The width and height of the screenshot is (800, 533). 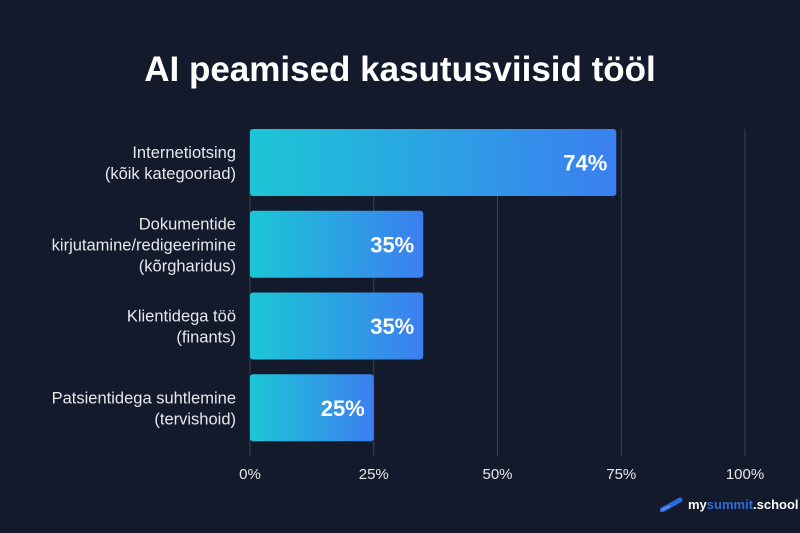 What do you see at coordinates (184, 153) in the screenshot?
I see `category-label-line: Internetiotsing` at bounding box center [184, 153].